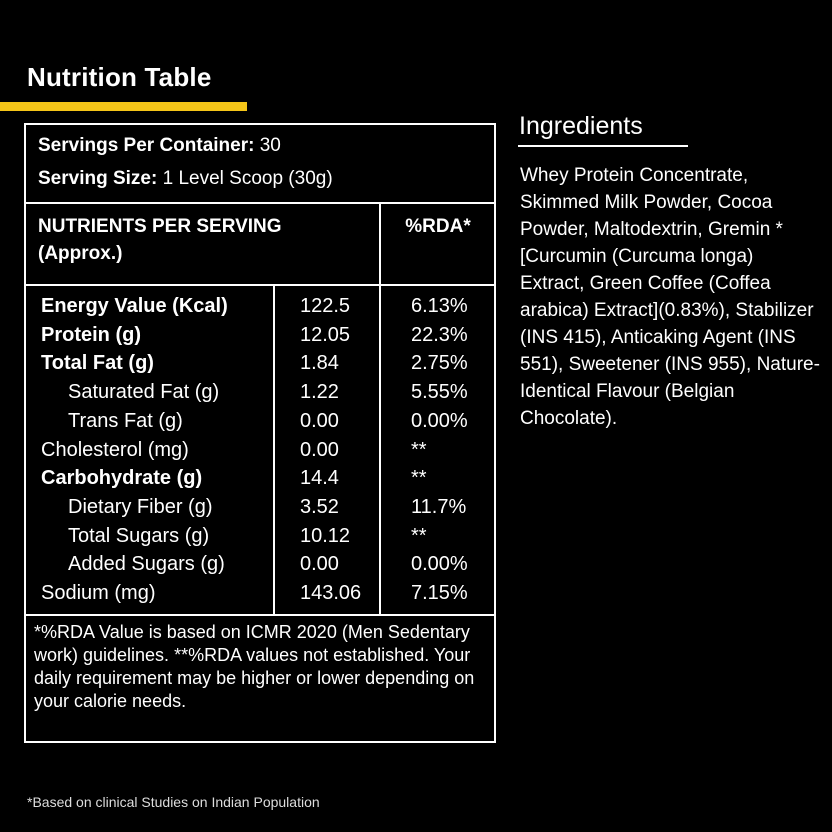 This screenshot has width=832, height=832. Describe the element at coordinates (439, 334) in the screenshot. I see `nutrient-rda: 22.3%` at that location.